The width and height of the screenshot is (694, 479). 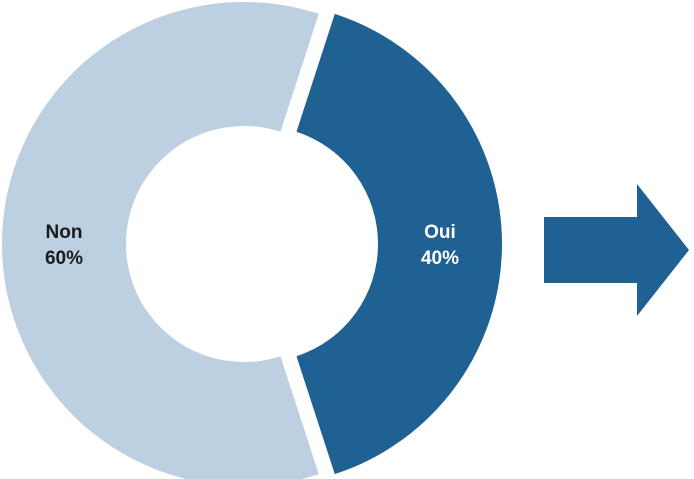 I want to click on slice-category-label: Non, so click(x=64, y=232).